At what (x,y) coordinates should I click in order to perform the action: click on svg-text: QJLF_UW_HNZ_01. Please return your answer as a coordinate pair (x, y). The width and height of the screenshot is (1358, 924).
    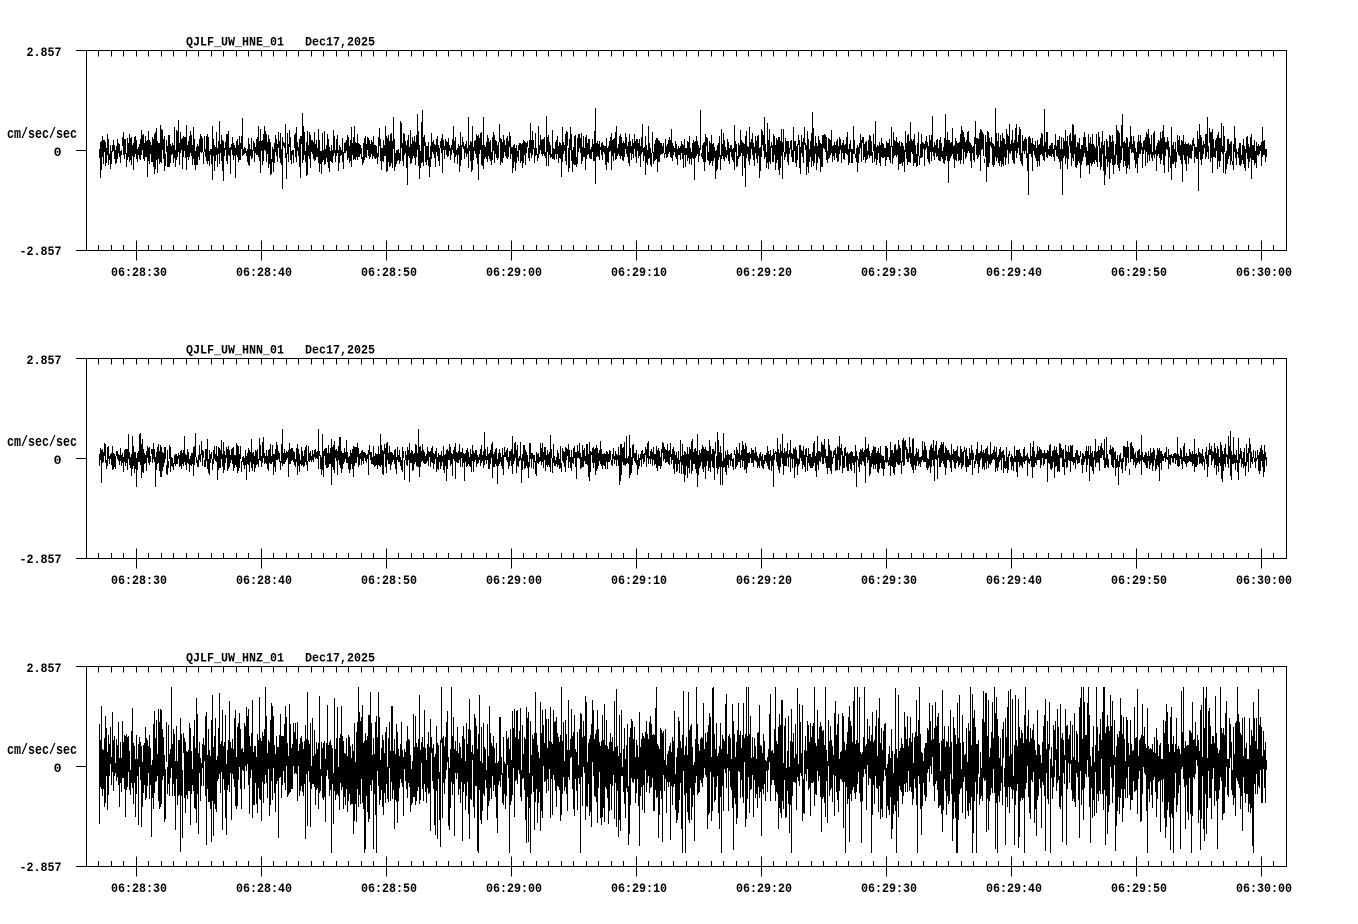
    Looking at the image, I should click on (235, 658).